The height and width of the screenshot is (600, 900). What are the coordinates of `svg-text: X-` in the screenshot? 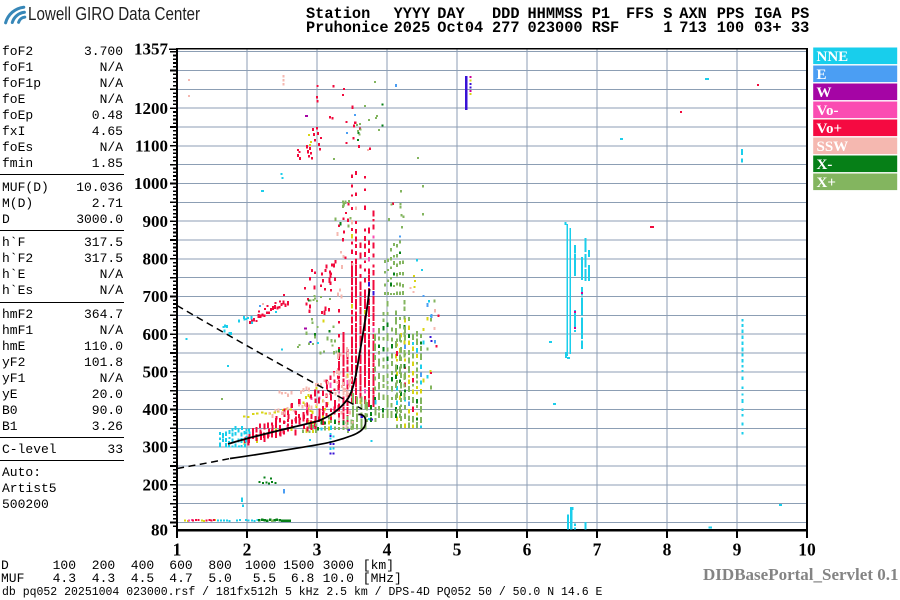 It's located at (825, 165).